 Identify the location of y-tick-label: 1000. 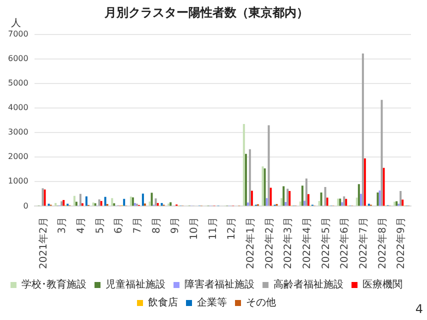
(18, 181).